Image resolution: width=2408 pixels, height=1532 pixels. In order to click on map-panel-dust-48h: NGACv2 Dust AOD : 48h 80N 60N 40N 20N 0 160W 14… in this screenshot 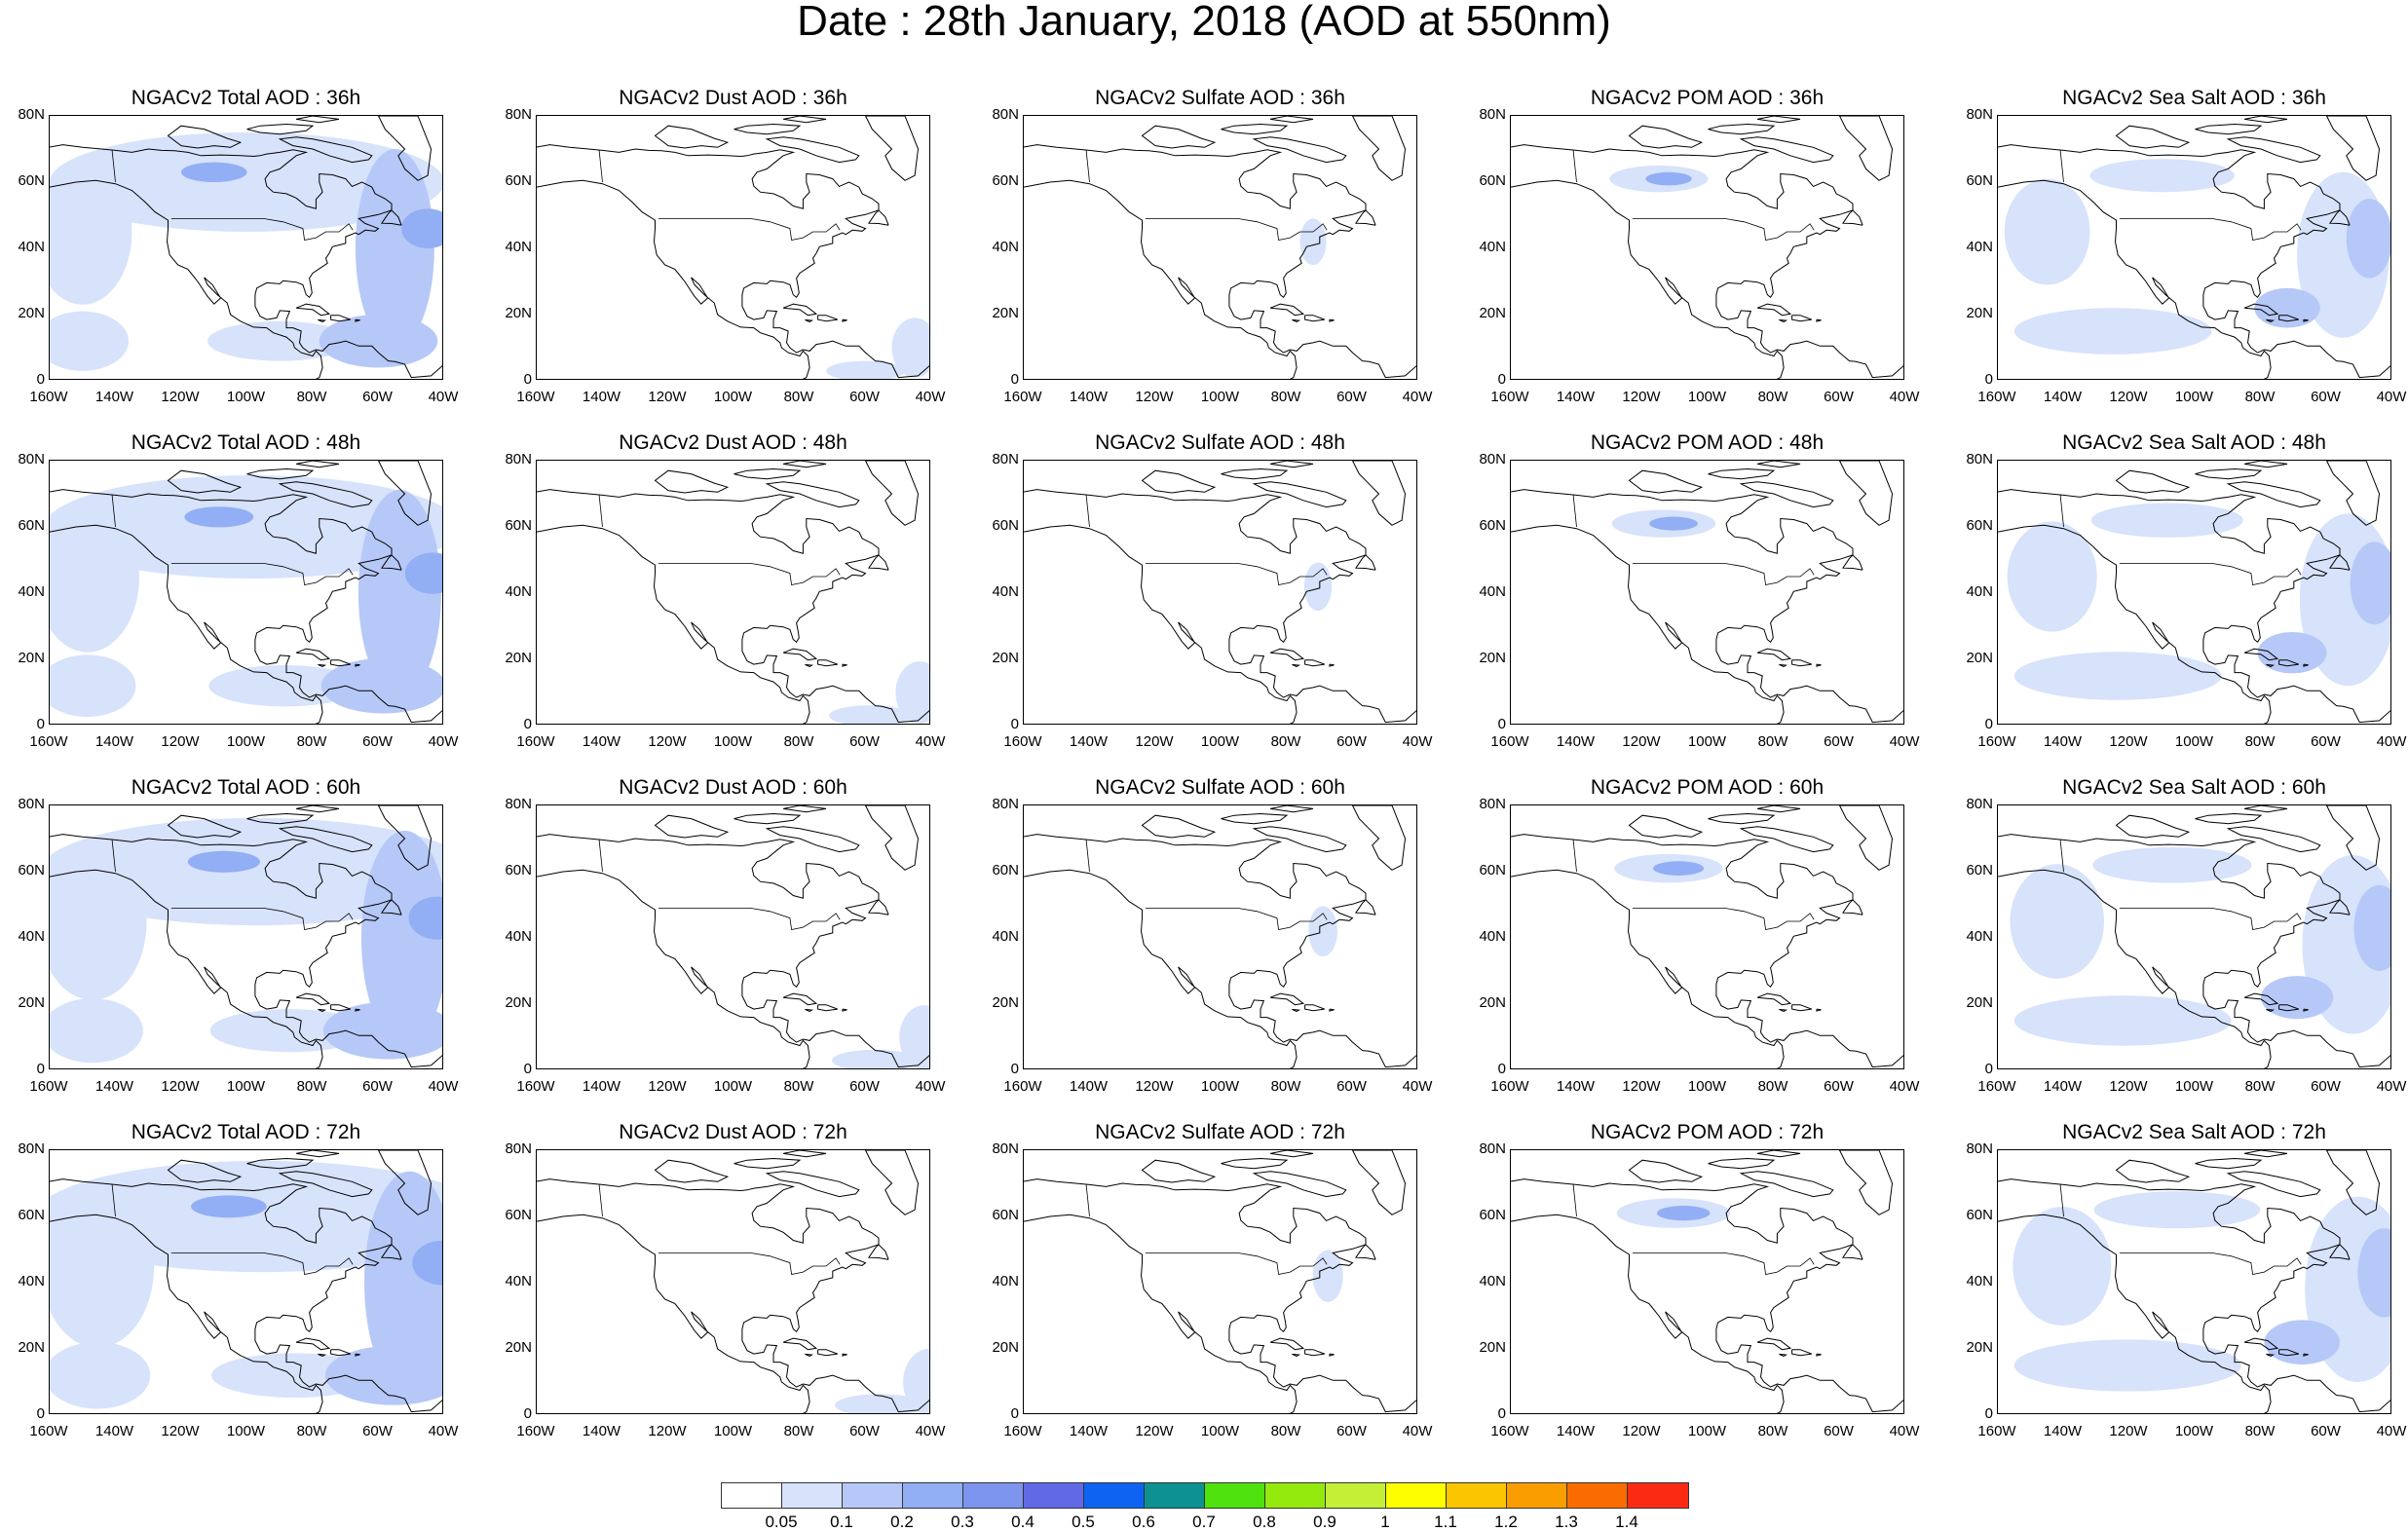, I will do `click(738, 600)`.